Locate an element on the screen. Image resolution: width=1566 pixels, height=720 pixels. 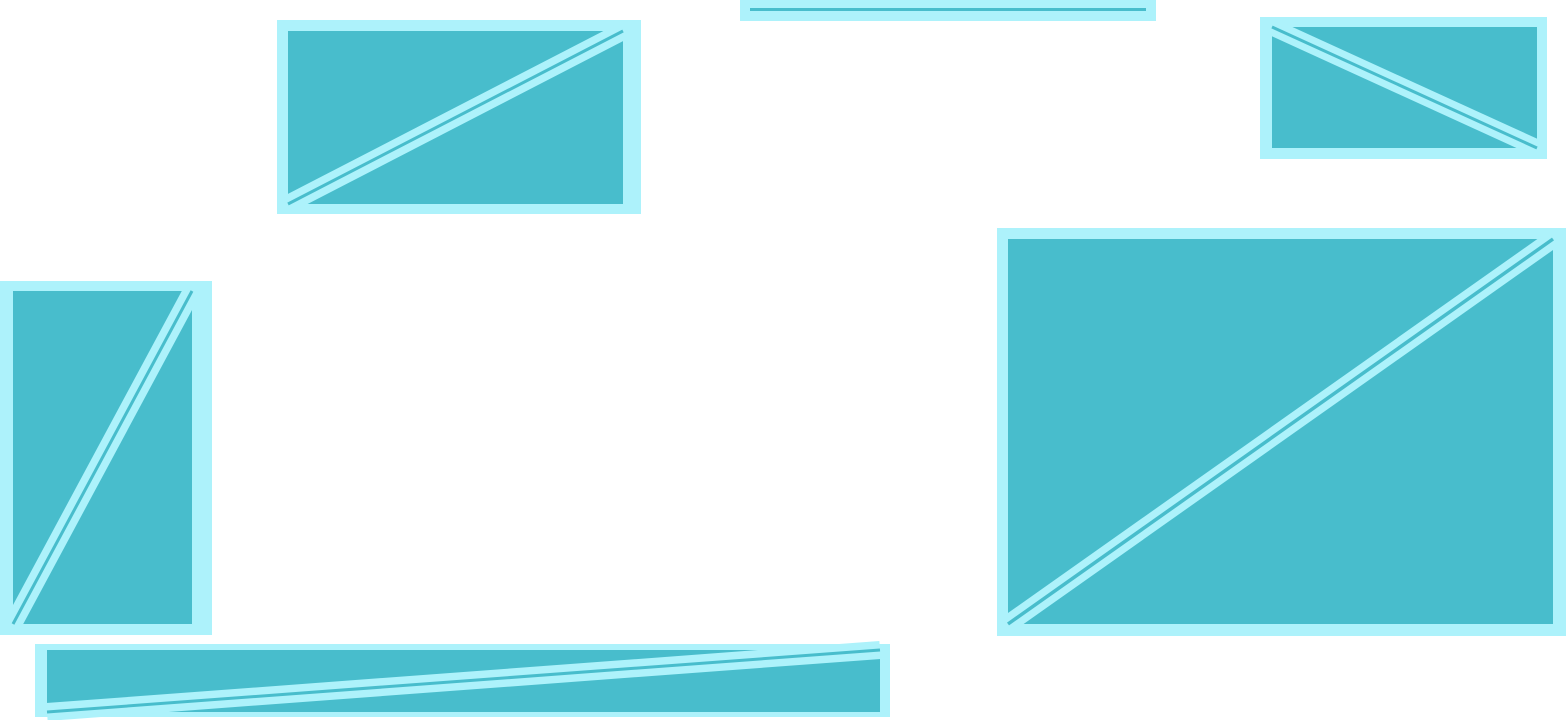
box-bottom-wide-diagonal-line is located at coordinates (463, 681).